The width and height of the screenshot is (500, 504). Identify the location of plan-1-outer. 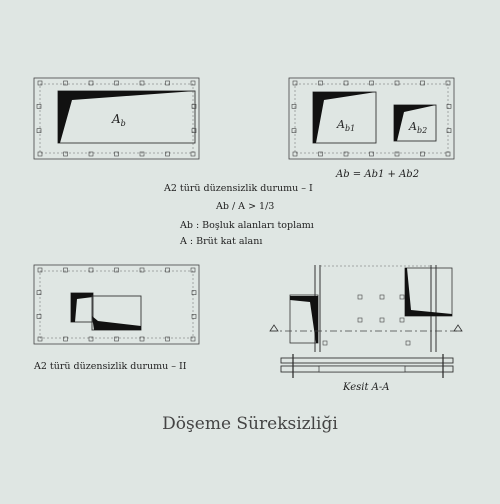
(116, 118).